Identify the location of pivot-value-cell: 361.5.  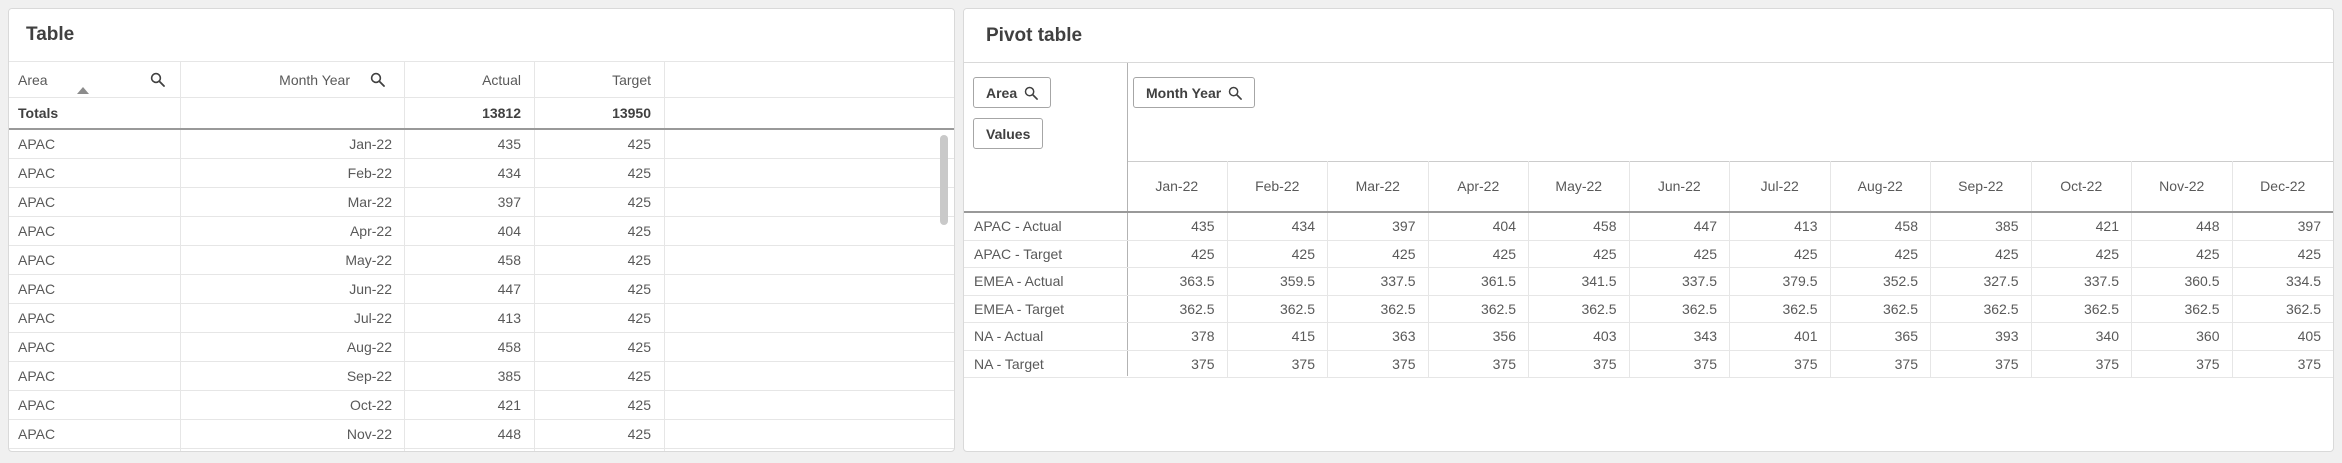
(1478, 282).